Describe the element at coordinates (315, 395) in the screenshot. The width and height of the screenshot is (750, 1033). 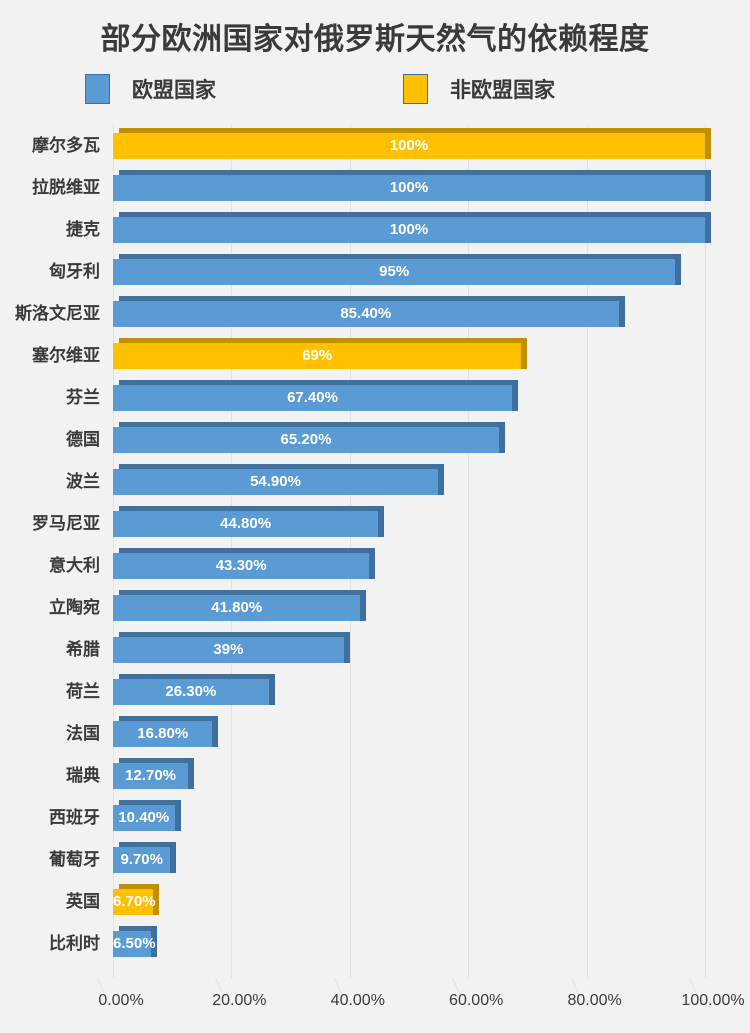
I see `bar: 67.40%` at that location.